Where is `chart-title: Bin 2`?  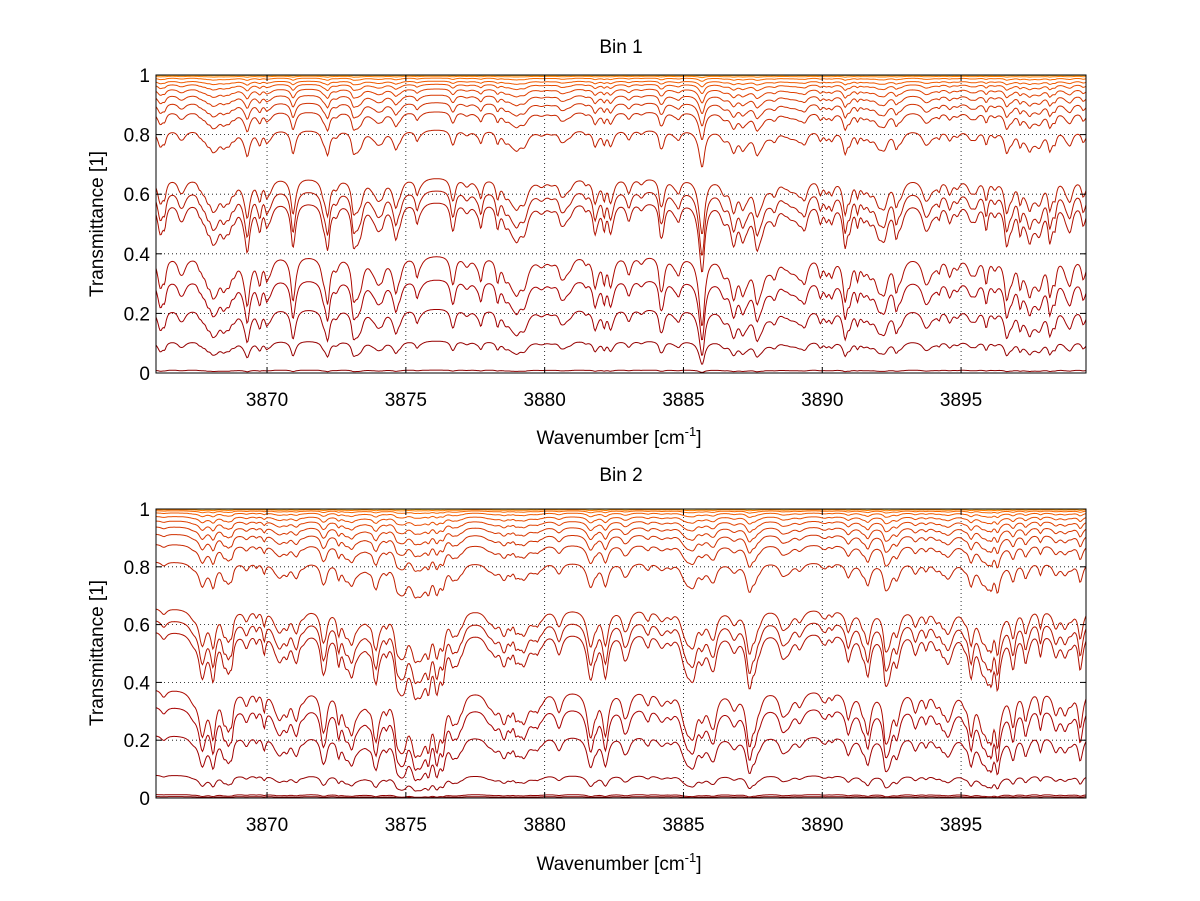 chart-title: Bin 2 is located at coordinates (620, 475).